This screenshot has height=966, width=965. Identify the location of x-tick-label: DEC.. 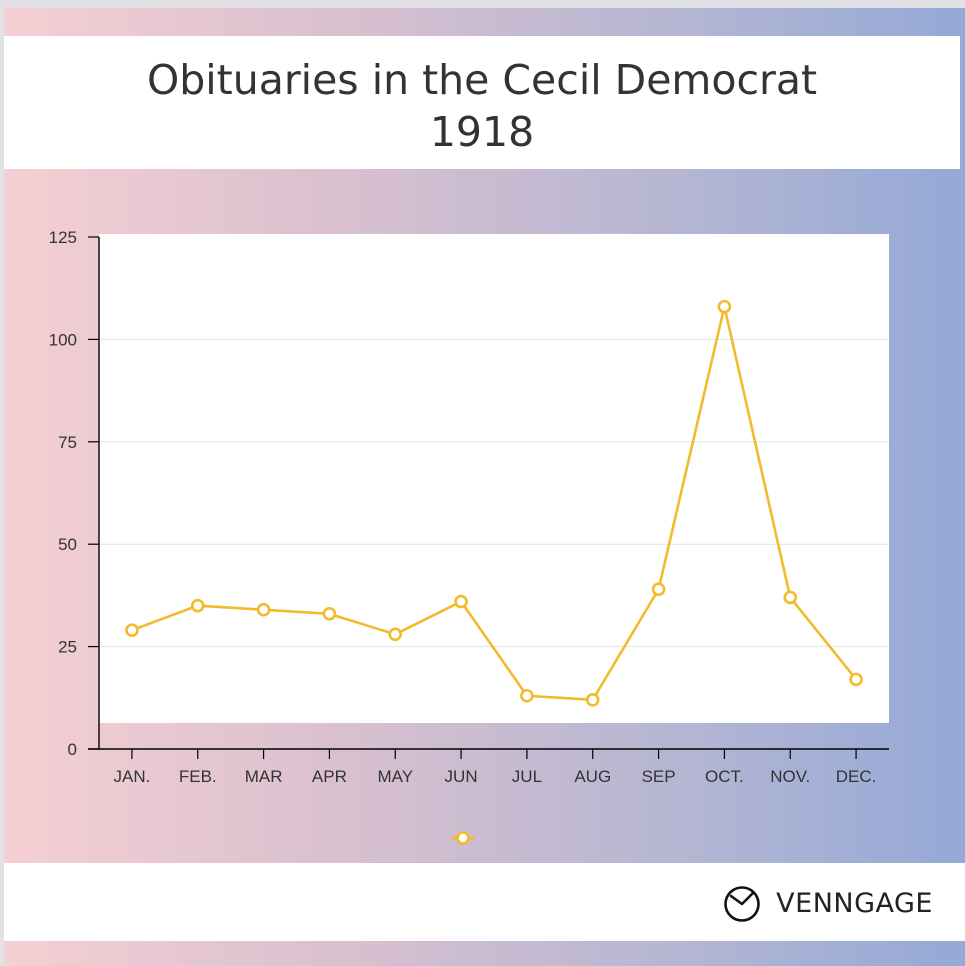
(856, 776).